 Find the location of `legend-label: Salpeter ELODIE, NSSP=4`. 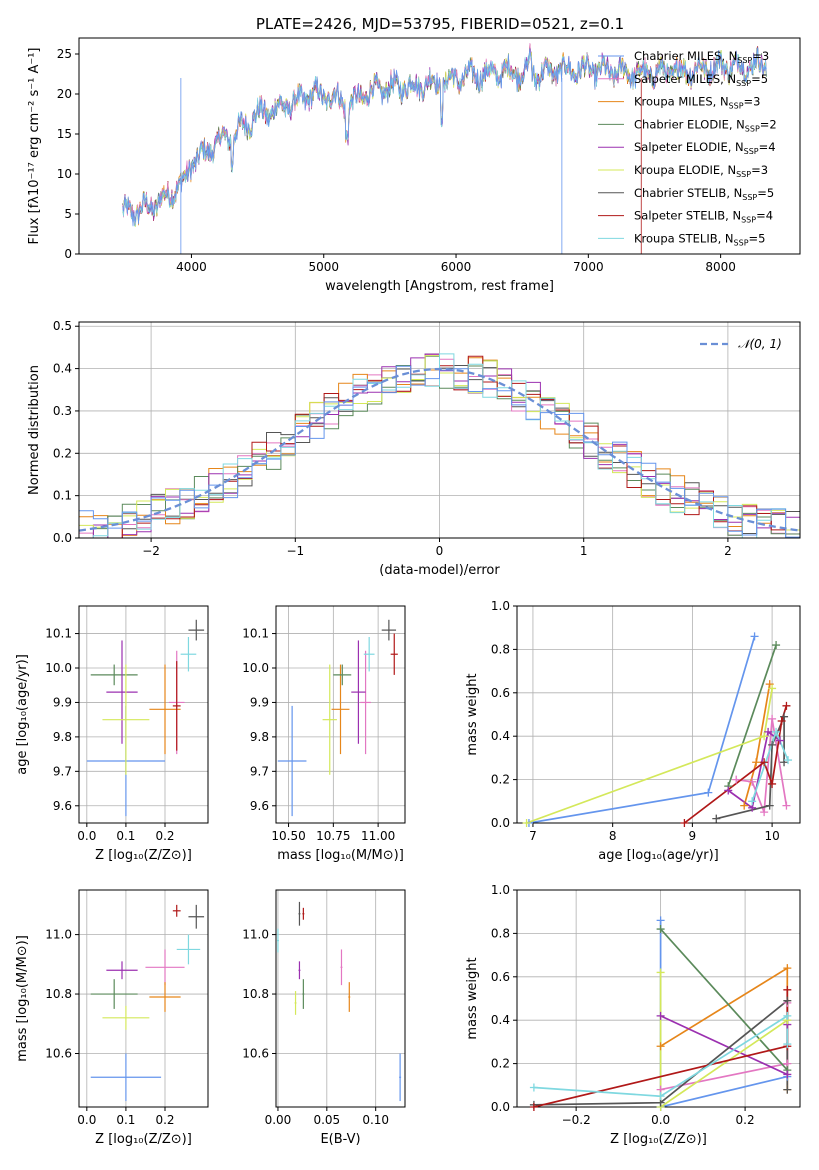

legend-label: Salpeter ELODIE, NSSP=4 is located at coordinates (705, 148).